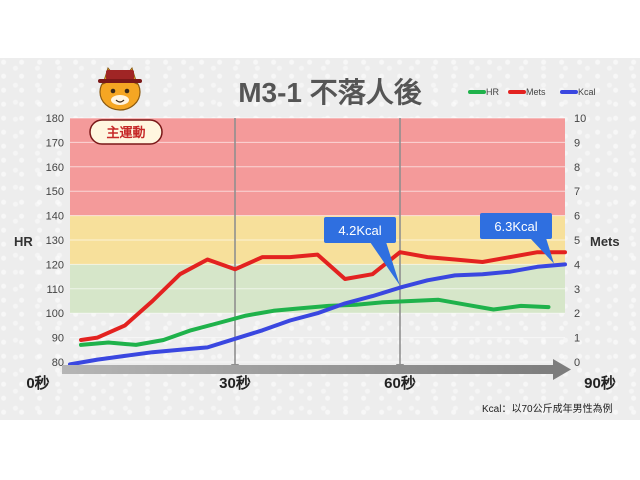  I want to click on time-axis-bar, so click(307, 369).